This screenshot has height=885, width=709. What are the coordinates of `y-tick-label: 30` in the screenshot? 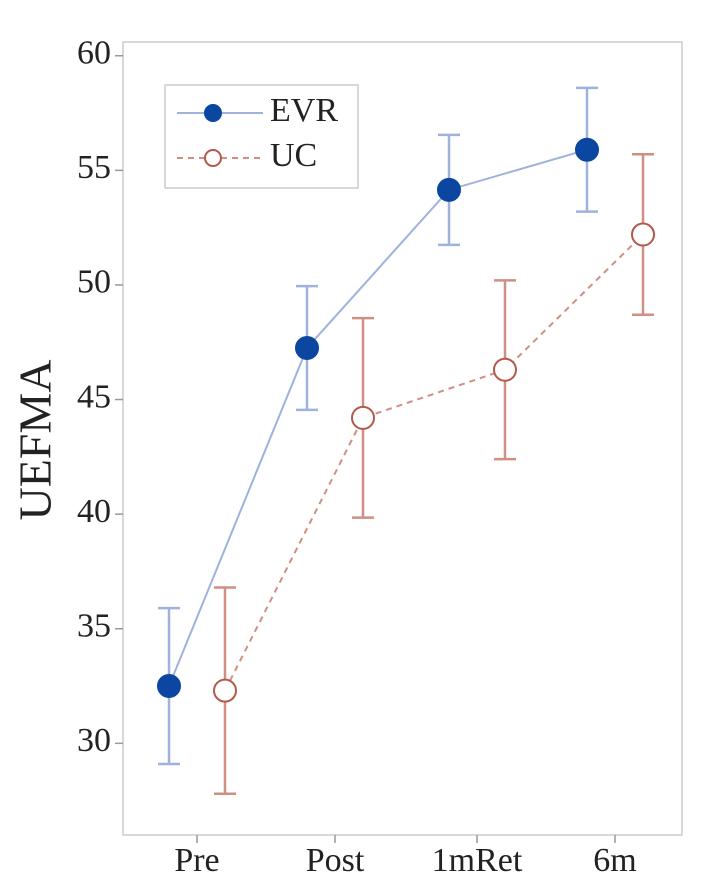 It's located at (94, 740).